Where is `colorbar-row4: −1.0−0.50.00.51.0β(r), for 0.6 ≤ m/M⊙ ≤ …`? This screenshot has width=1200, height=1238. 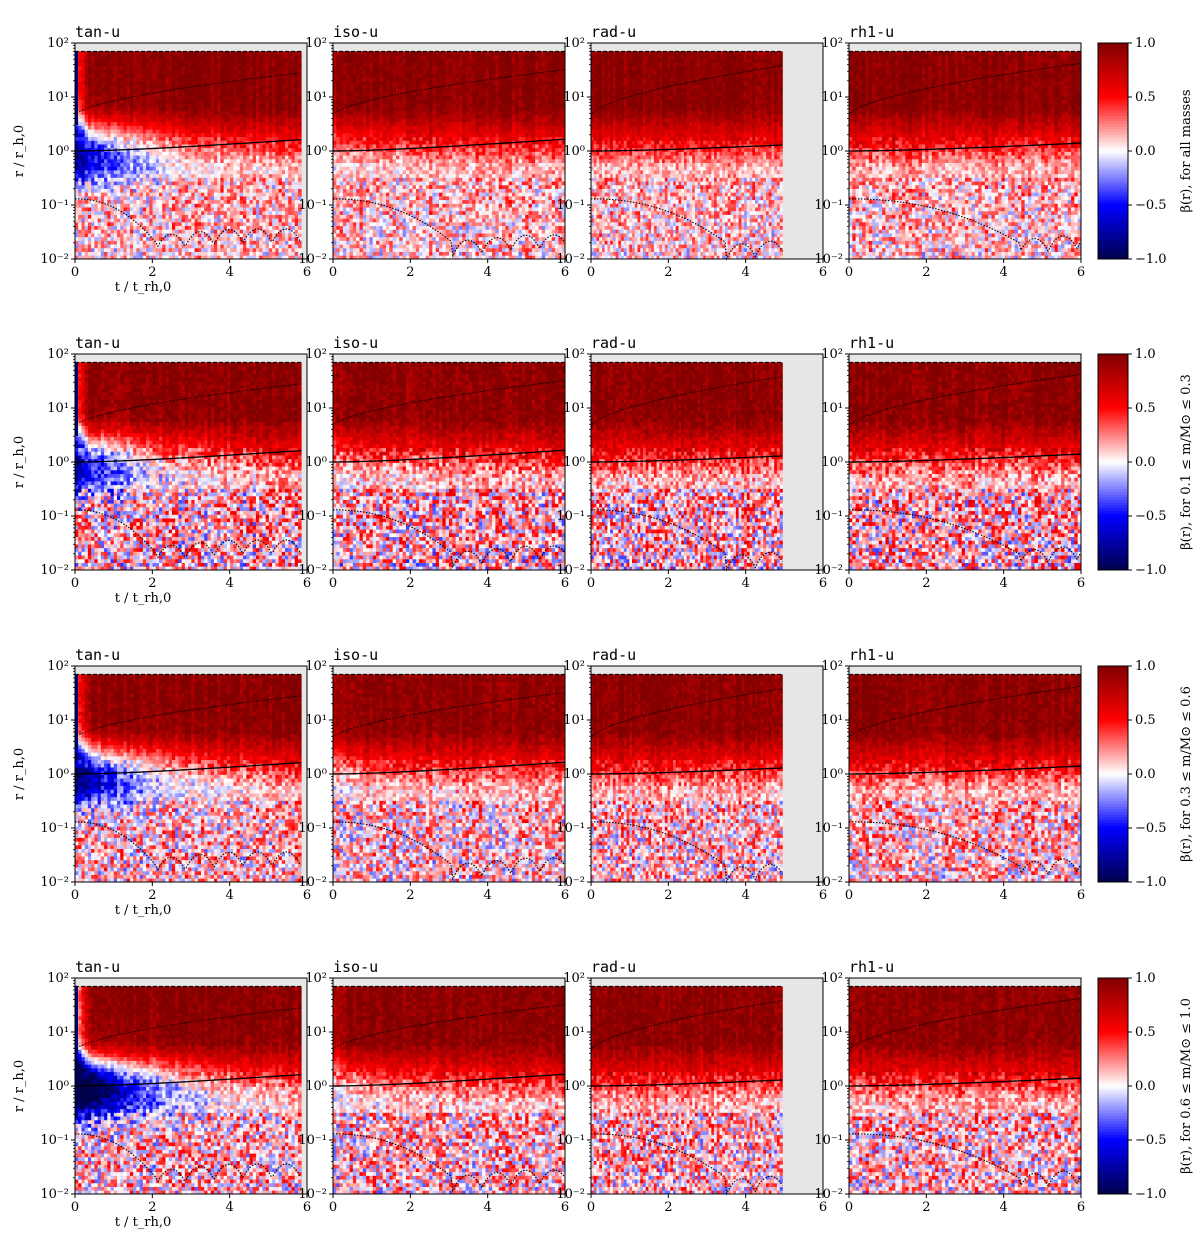 colorbar-row4: −1.0−0.50.00.51.0β(r), for 0.6 ≤ m/M⊙ ≤ … is located at coordinates (1146, 1086).